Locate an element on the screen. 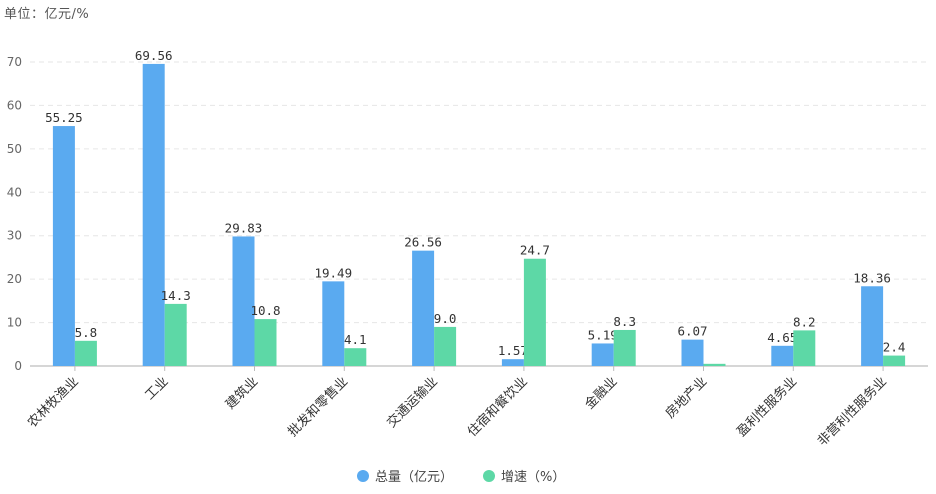 The width and height of the screenshot is (936, 494). data-label-growth: 8.2 is located at coordinates (804, 321).